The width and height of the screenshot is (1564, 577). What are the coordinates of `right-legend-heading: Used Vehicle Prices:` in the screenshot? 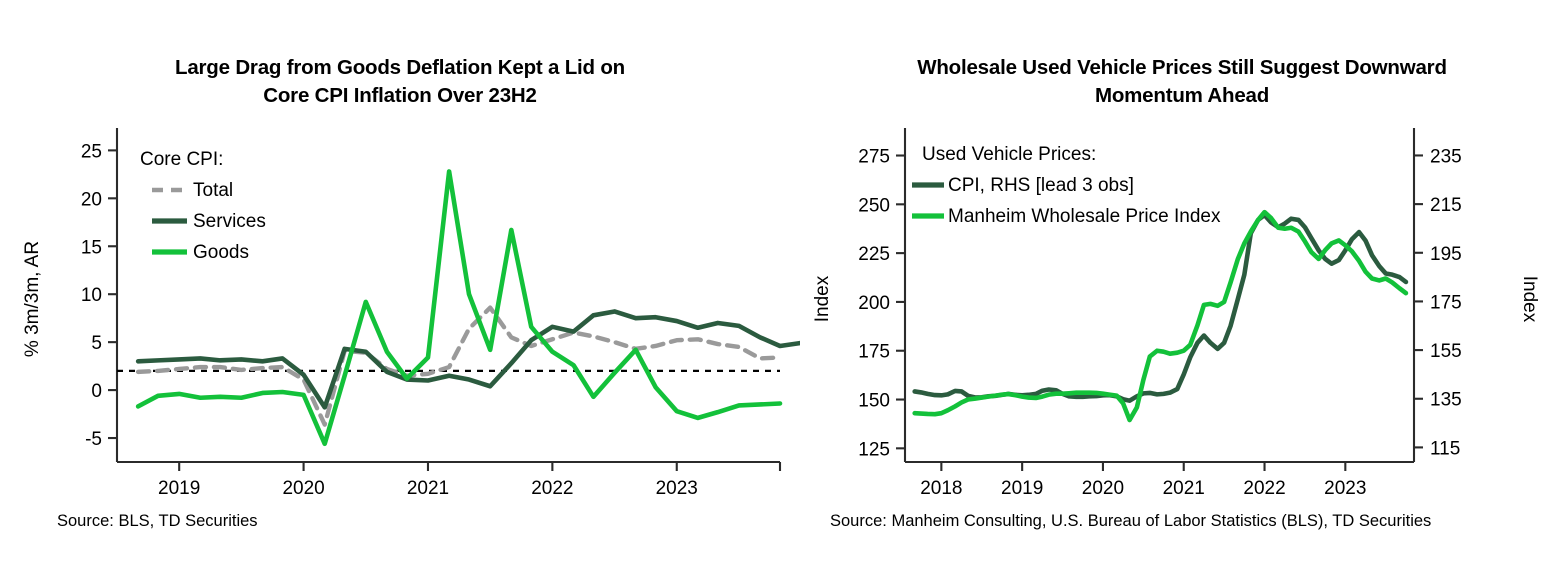 It's located at (1009, 154).